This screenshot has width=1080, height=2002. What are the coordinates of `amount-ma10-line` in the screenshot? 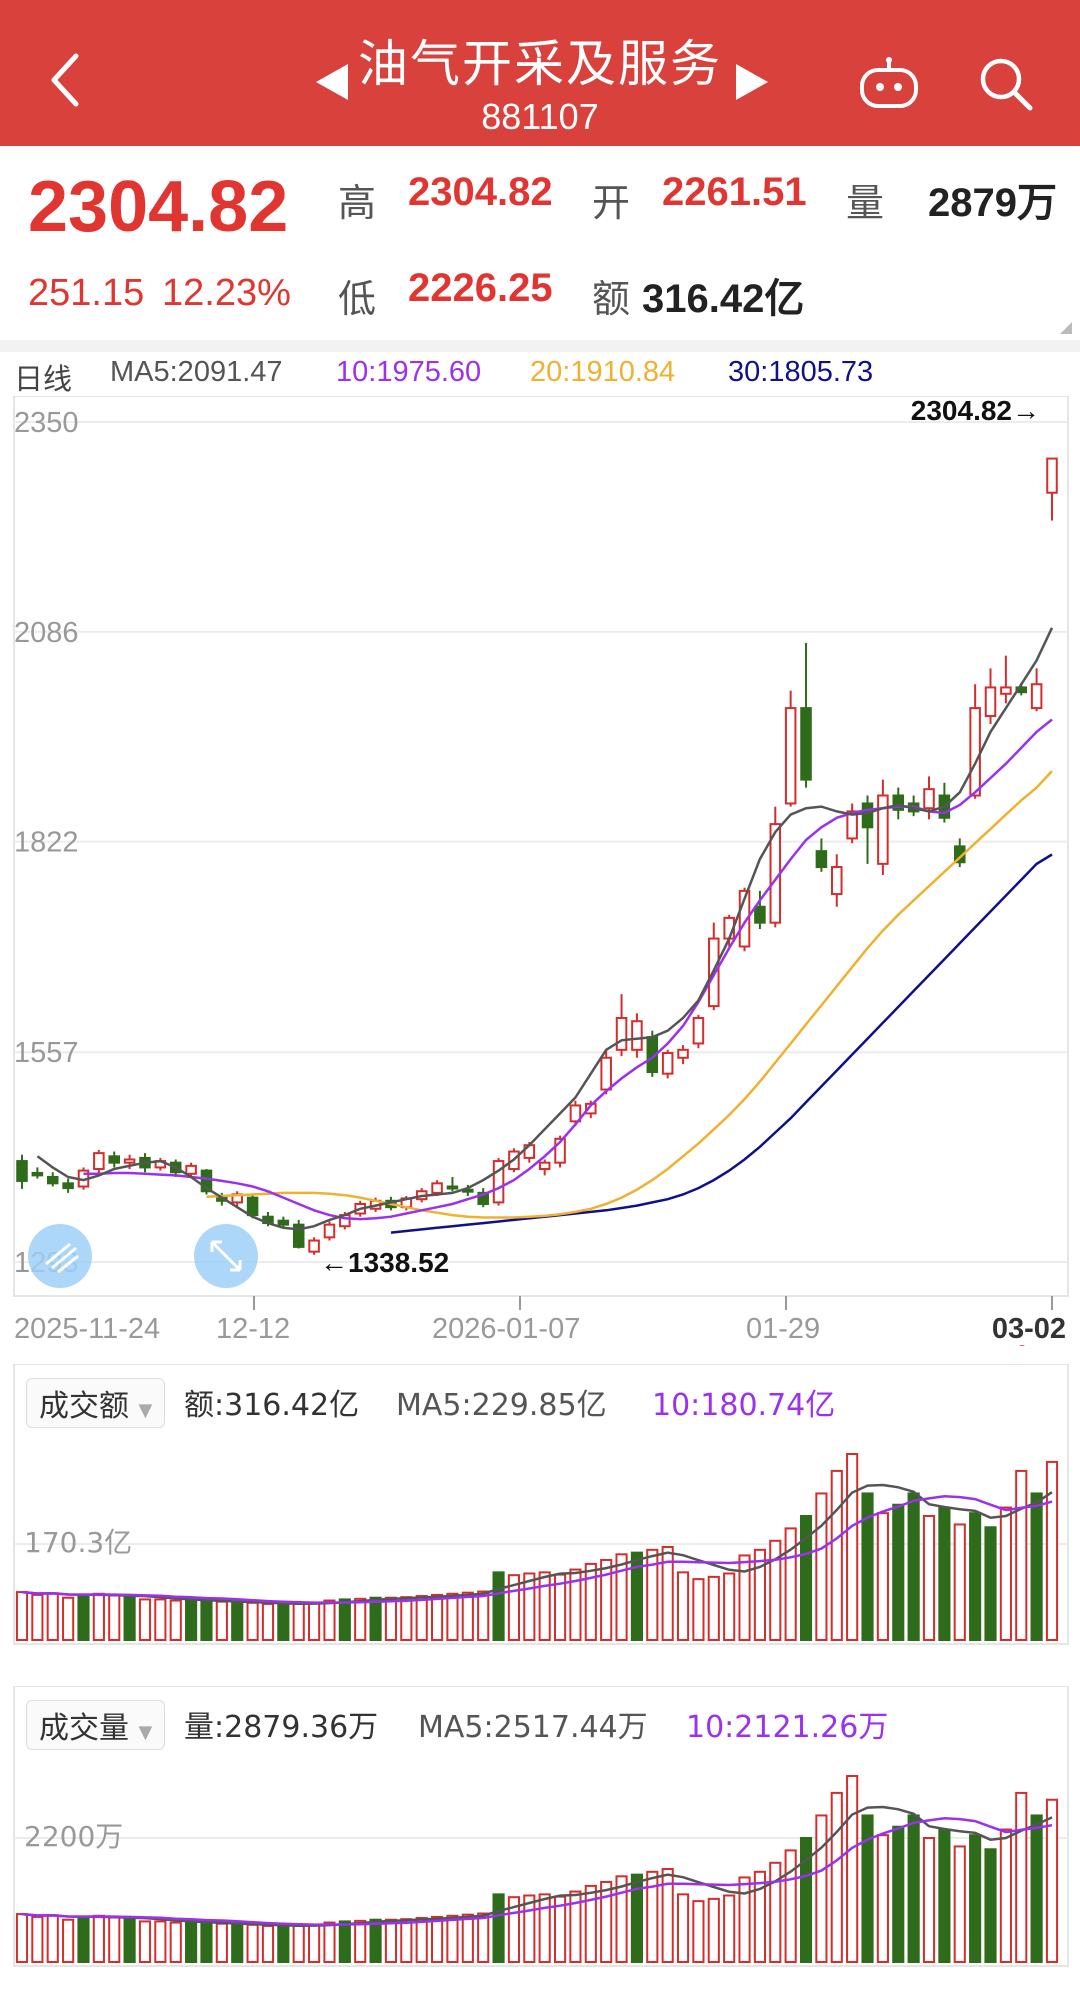 It's located at (537, 1549).